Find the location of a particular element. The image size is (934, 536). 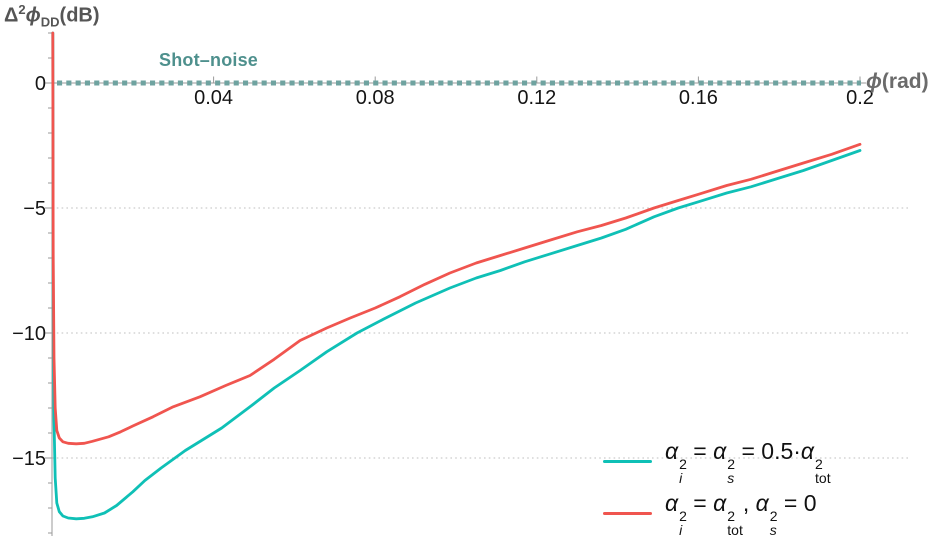

y-axis is located at coordinates (49, 284).